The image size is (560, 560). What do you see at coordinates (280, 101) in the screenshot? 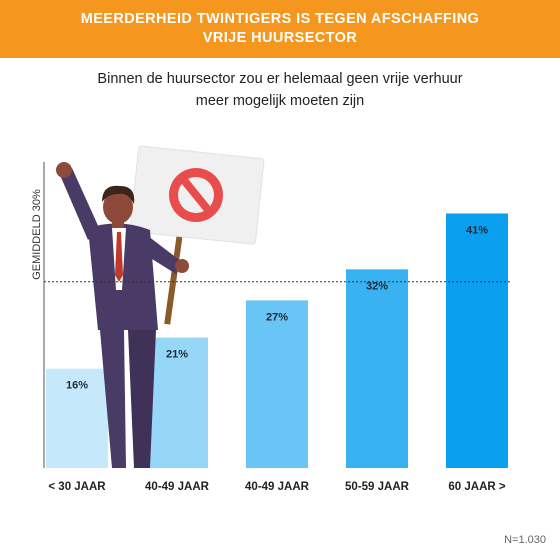
I see `subtitle-line-2: meer mogelijk moeten zijn` at bounding box center [280, 101].